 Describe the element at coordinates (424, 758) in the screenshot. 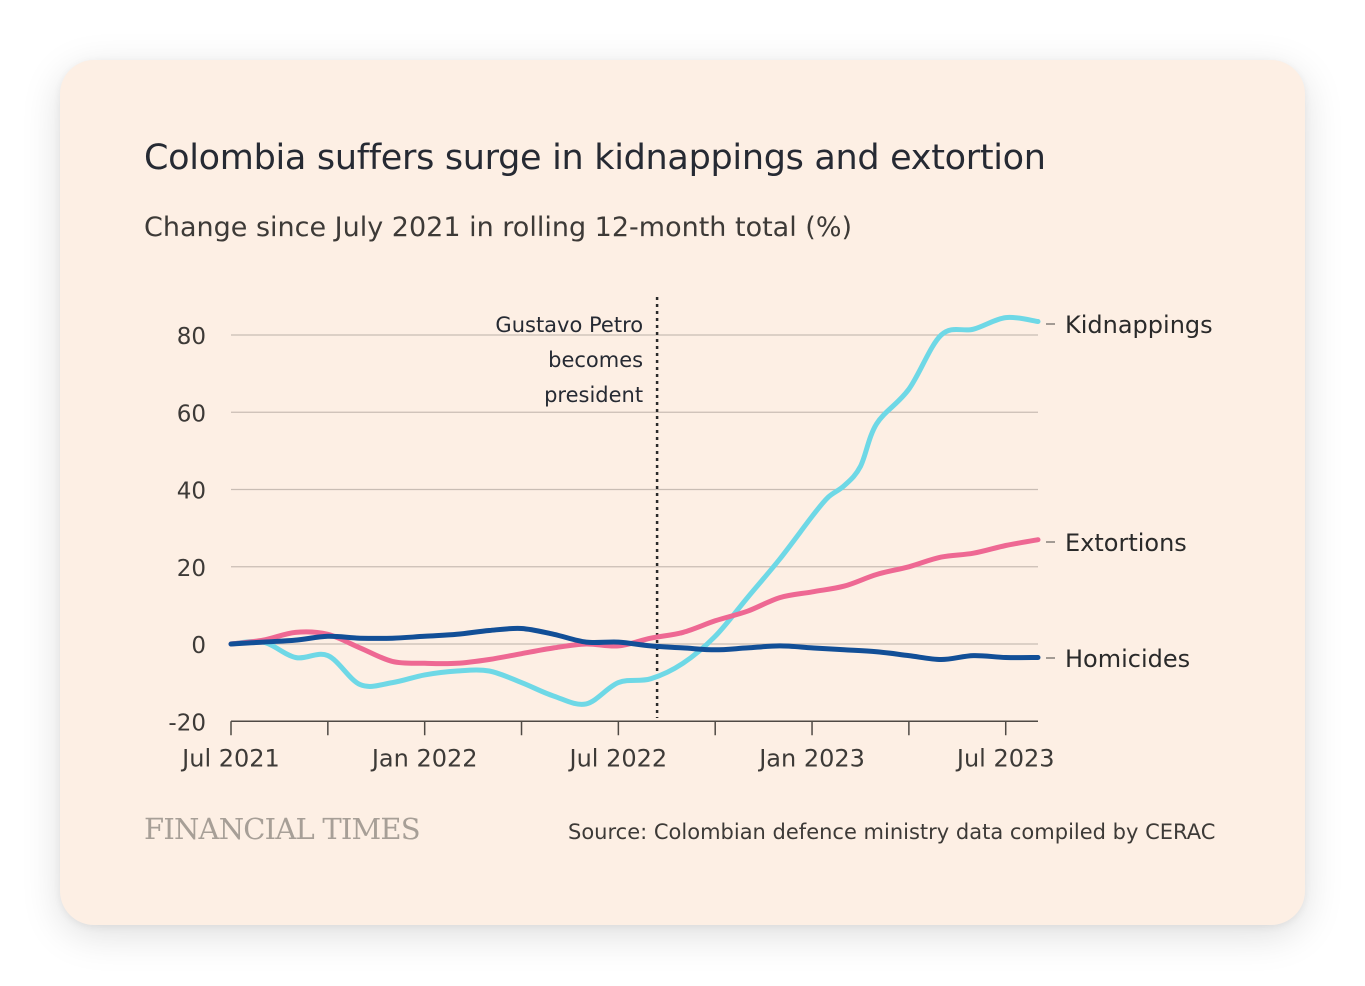

I see `x-tick-label: Jan 2022` at that location.